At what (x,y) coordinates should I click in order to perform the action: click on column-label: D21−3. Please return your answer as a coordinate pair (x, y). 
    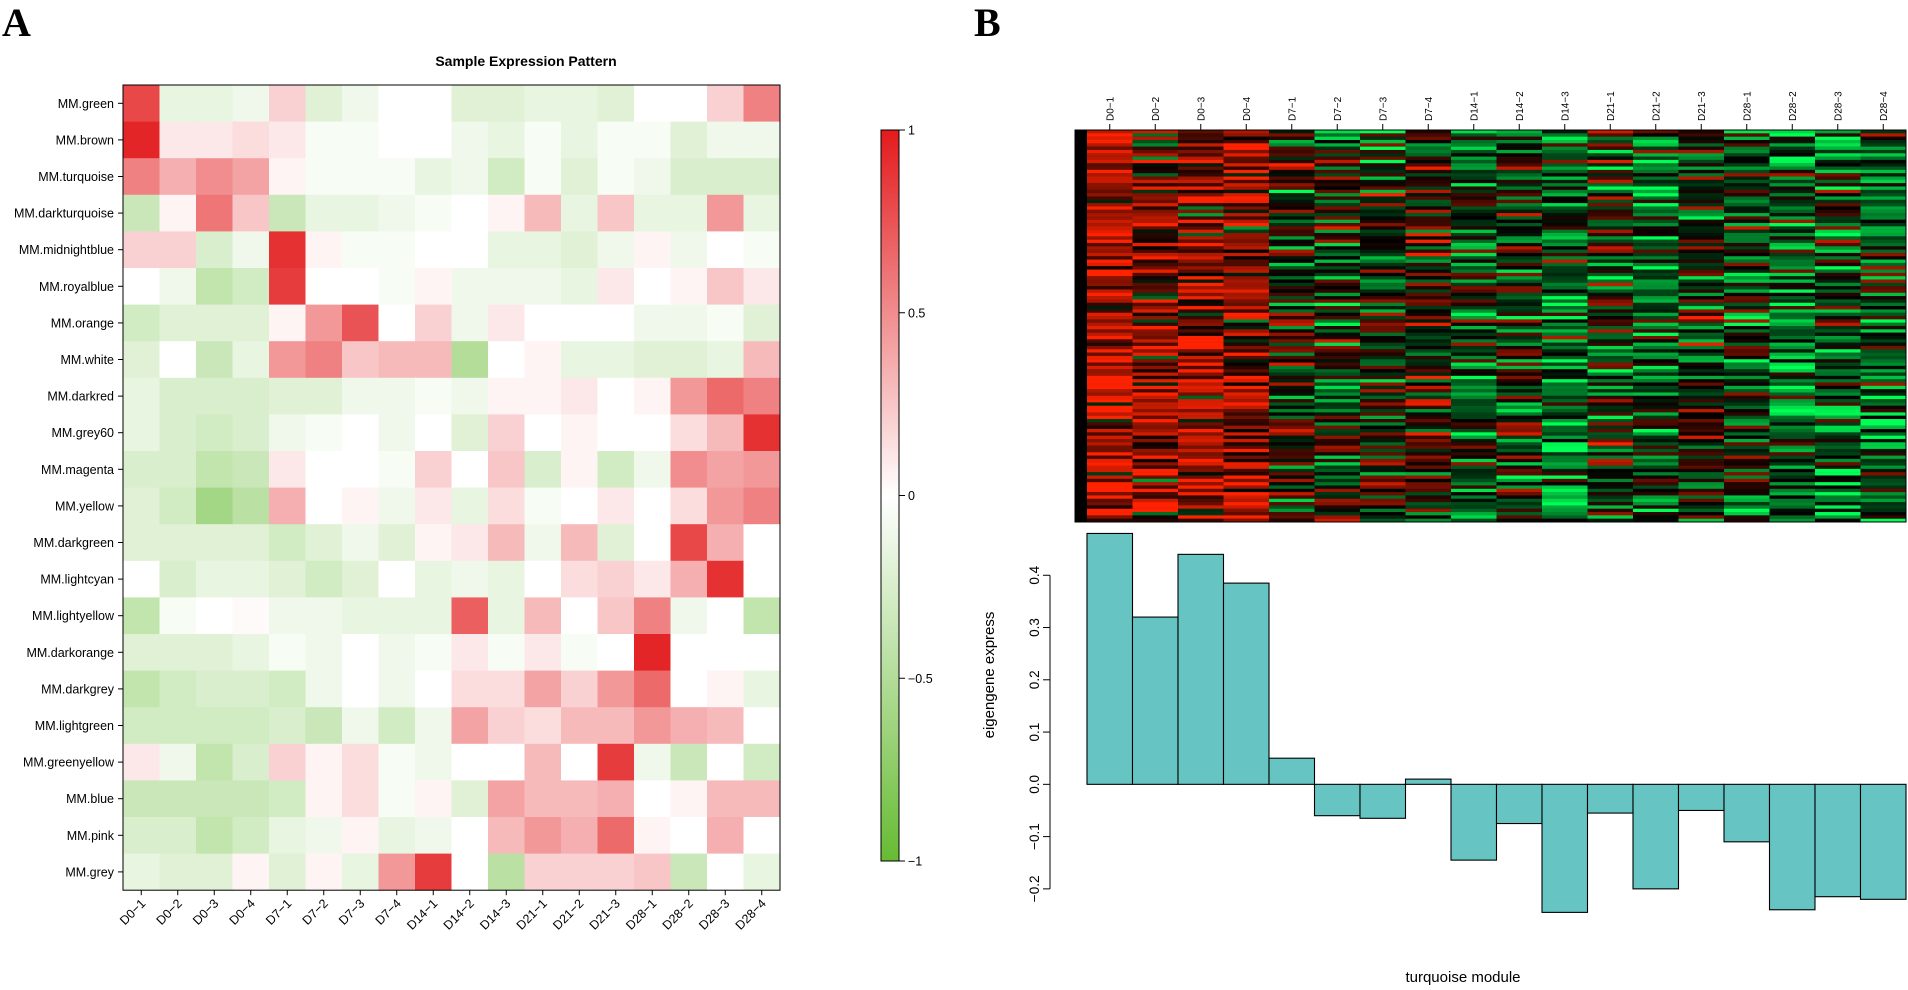
    Looking at the image, I should click on (605, 914).